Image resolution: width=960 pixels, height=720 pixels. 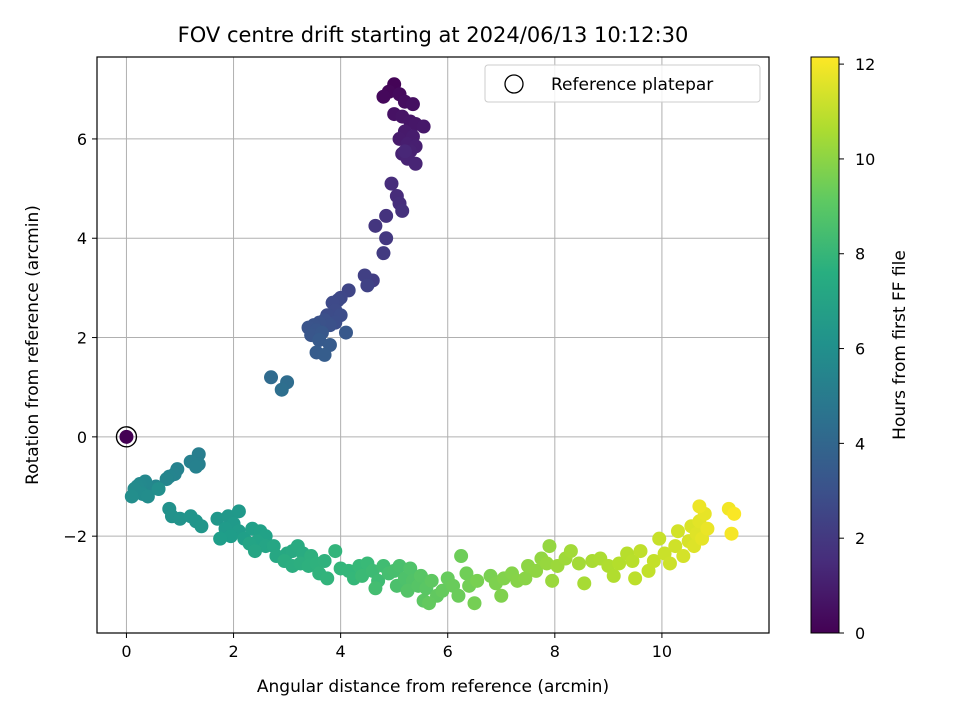 What do you see at coordinates (632, 85) in the screenshot?
I see `legend-label: Reference platepar` at bounding box center [632, 85].